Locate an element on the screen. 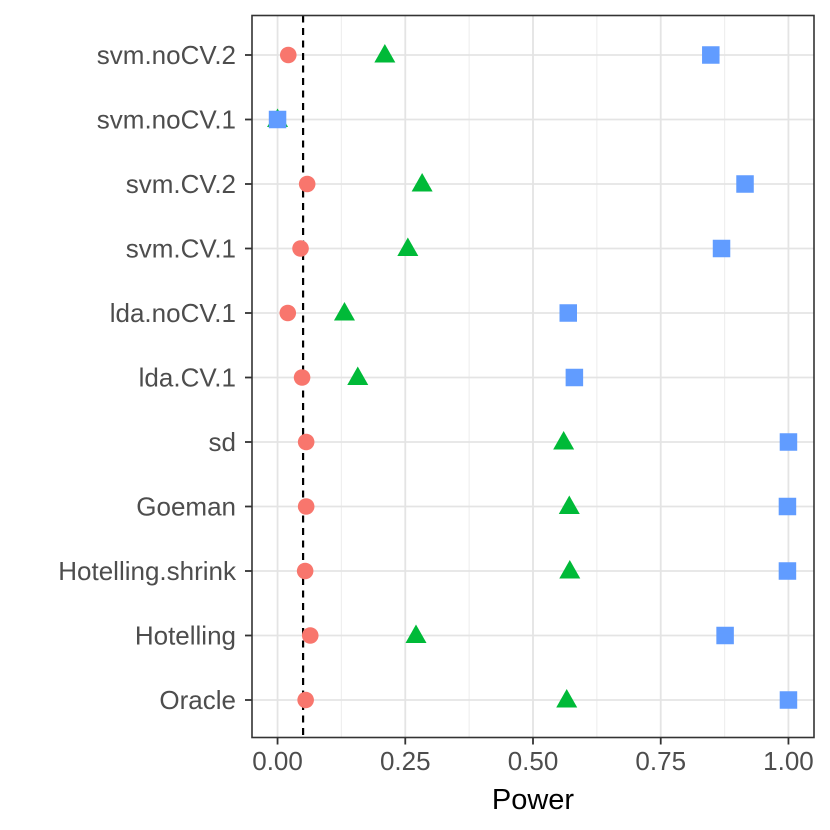  x-tick-label: 0.00 is located at coordinates (277, 761).